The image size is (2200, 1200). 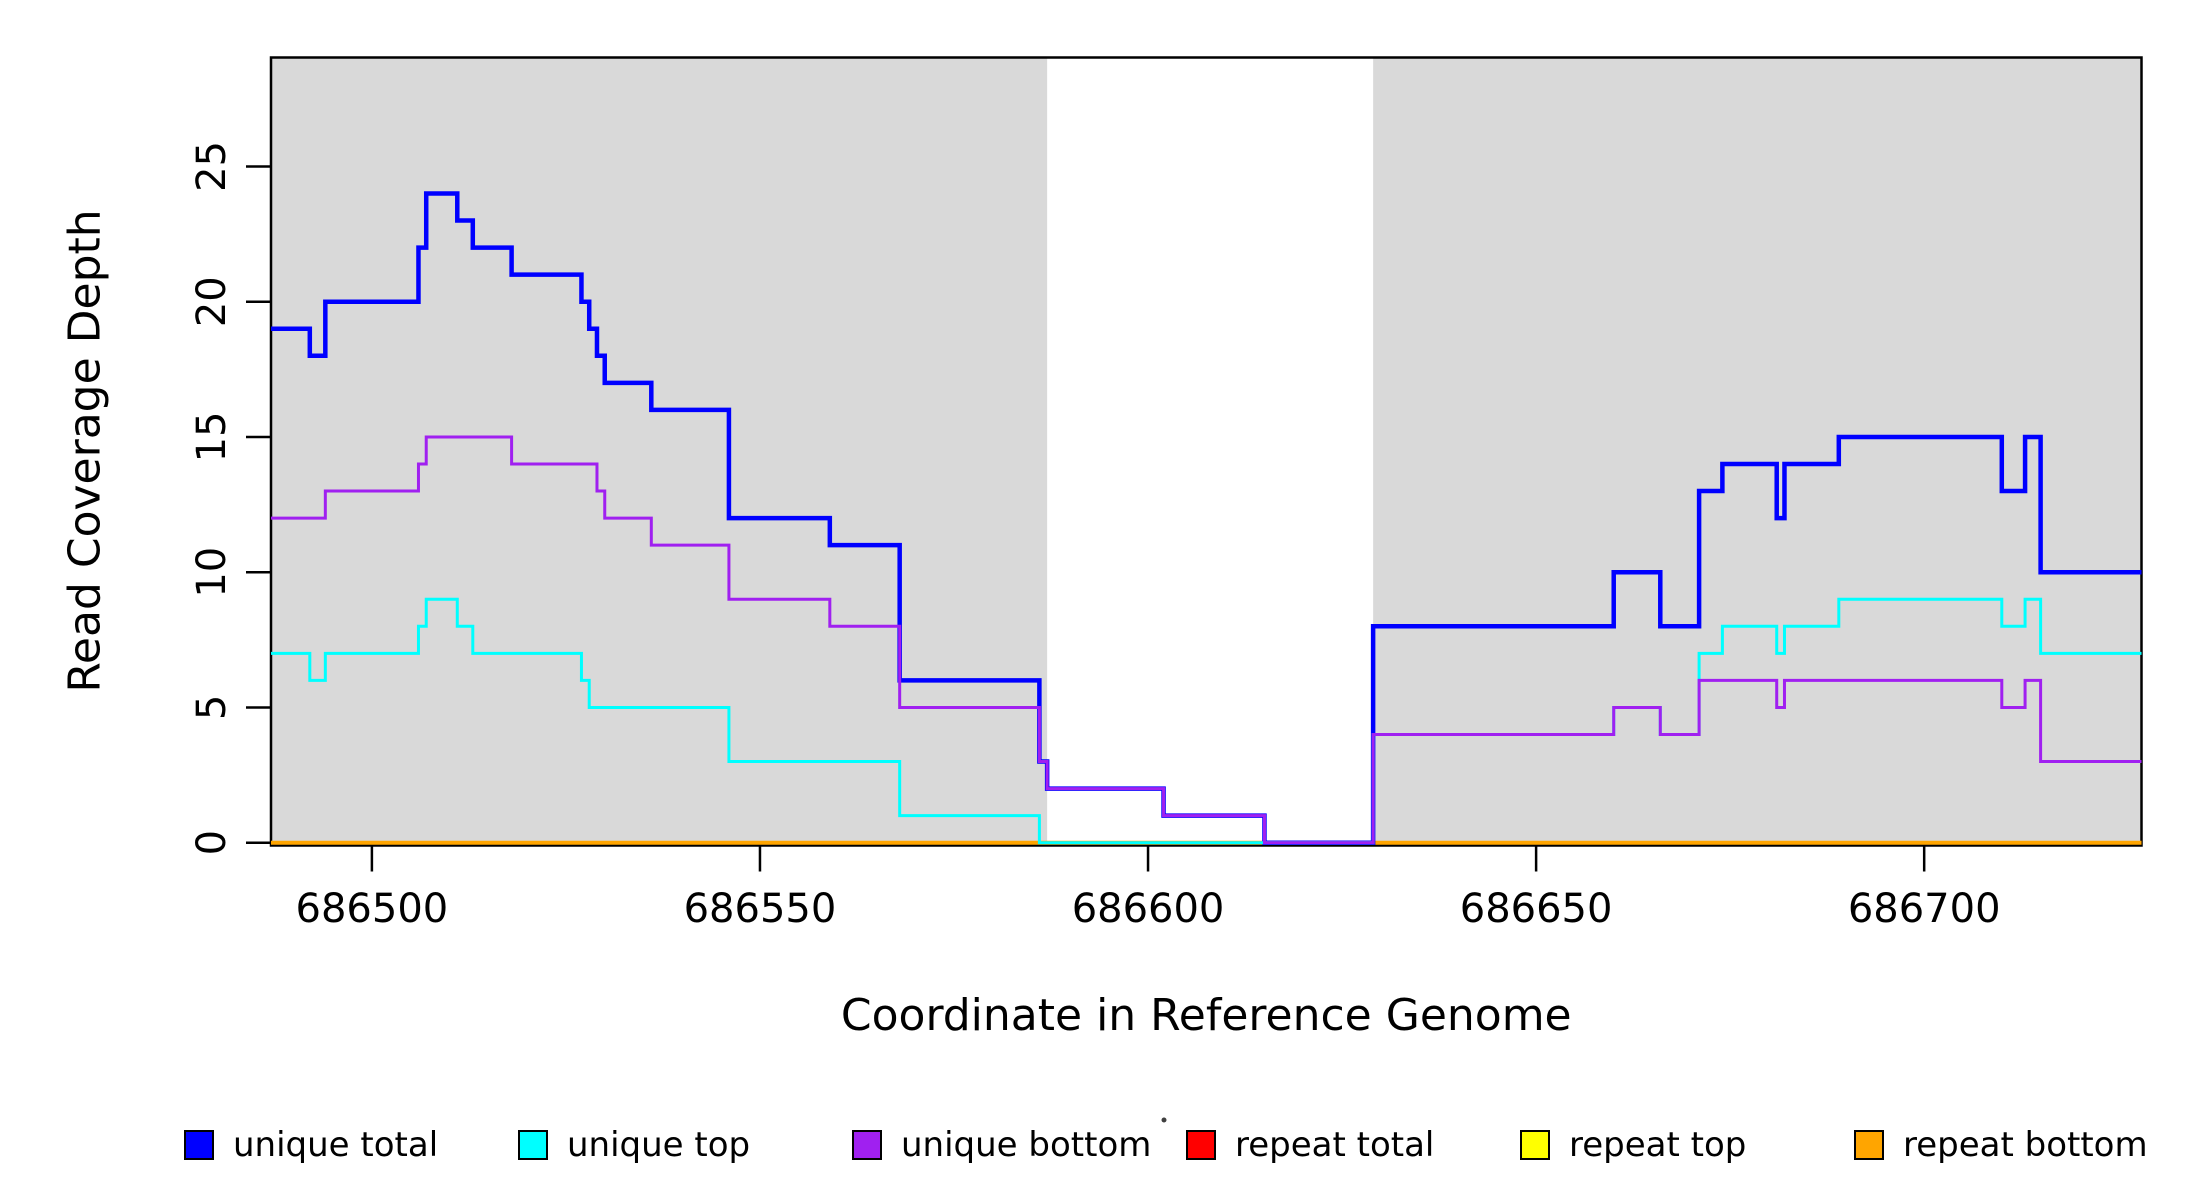 I want to click on legend-label-unique-bottom: unique bottom, so click(x=1026, y=1145).